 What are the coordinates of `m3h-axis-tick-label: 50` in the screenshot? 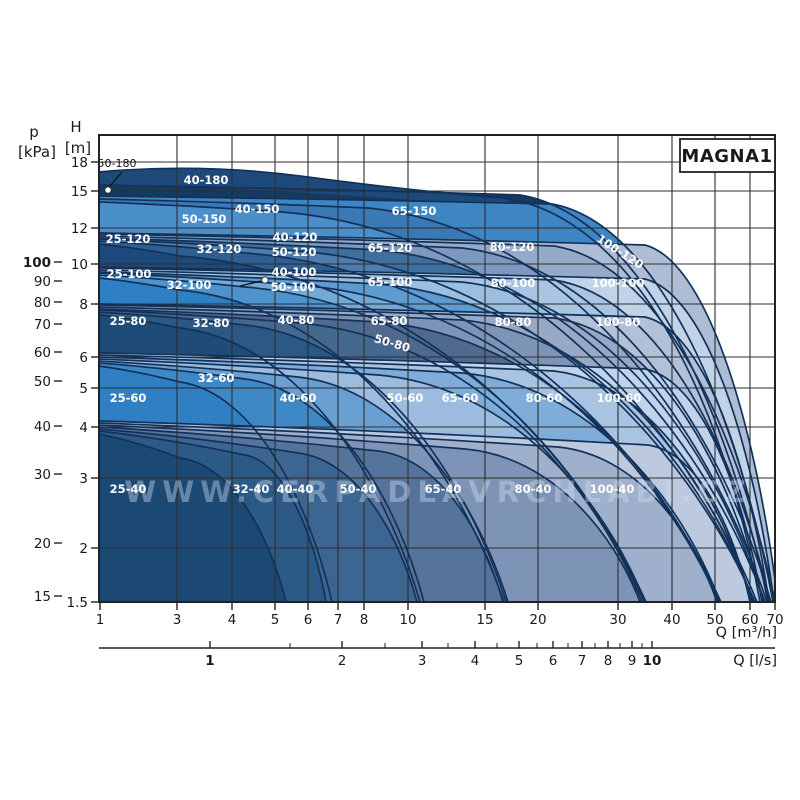 It's located at (714, 620).